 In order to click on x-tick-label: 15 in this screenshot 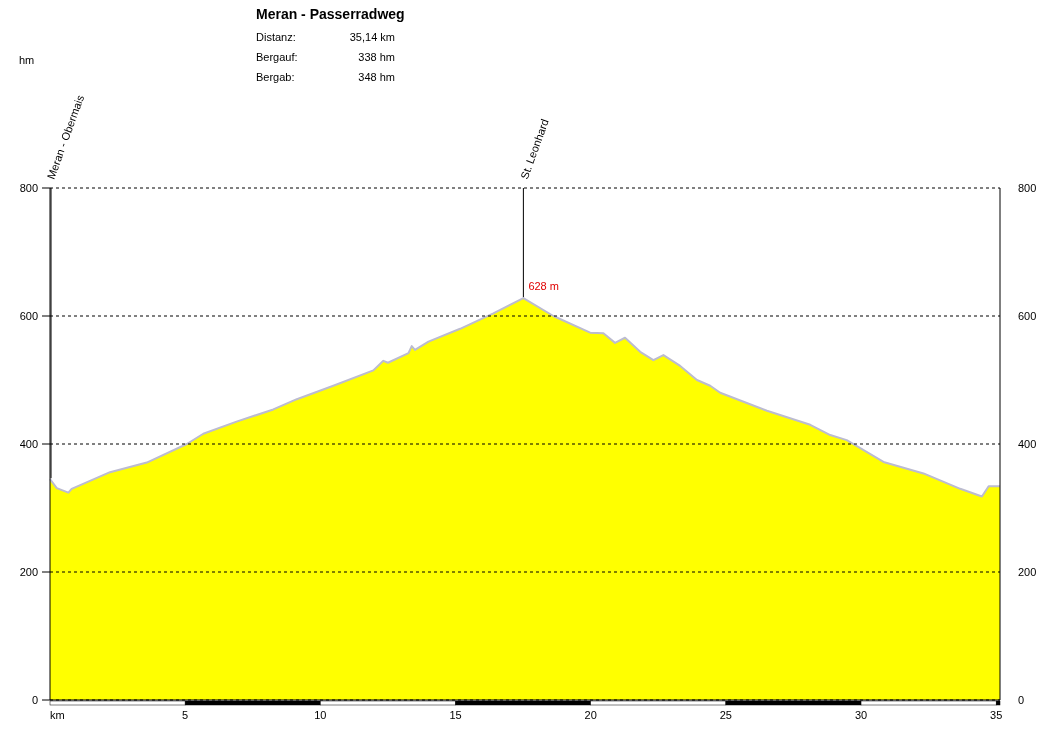, I will do `click(455, 715)`.